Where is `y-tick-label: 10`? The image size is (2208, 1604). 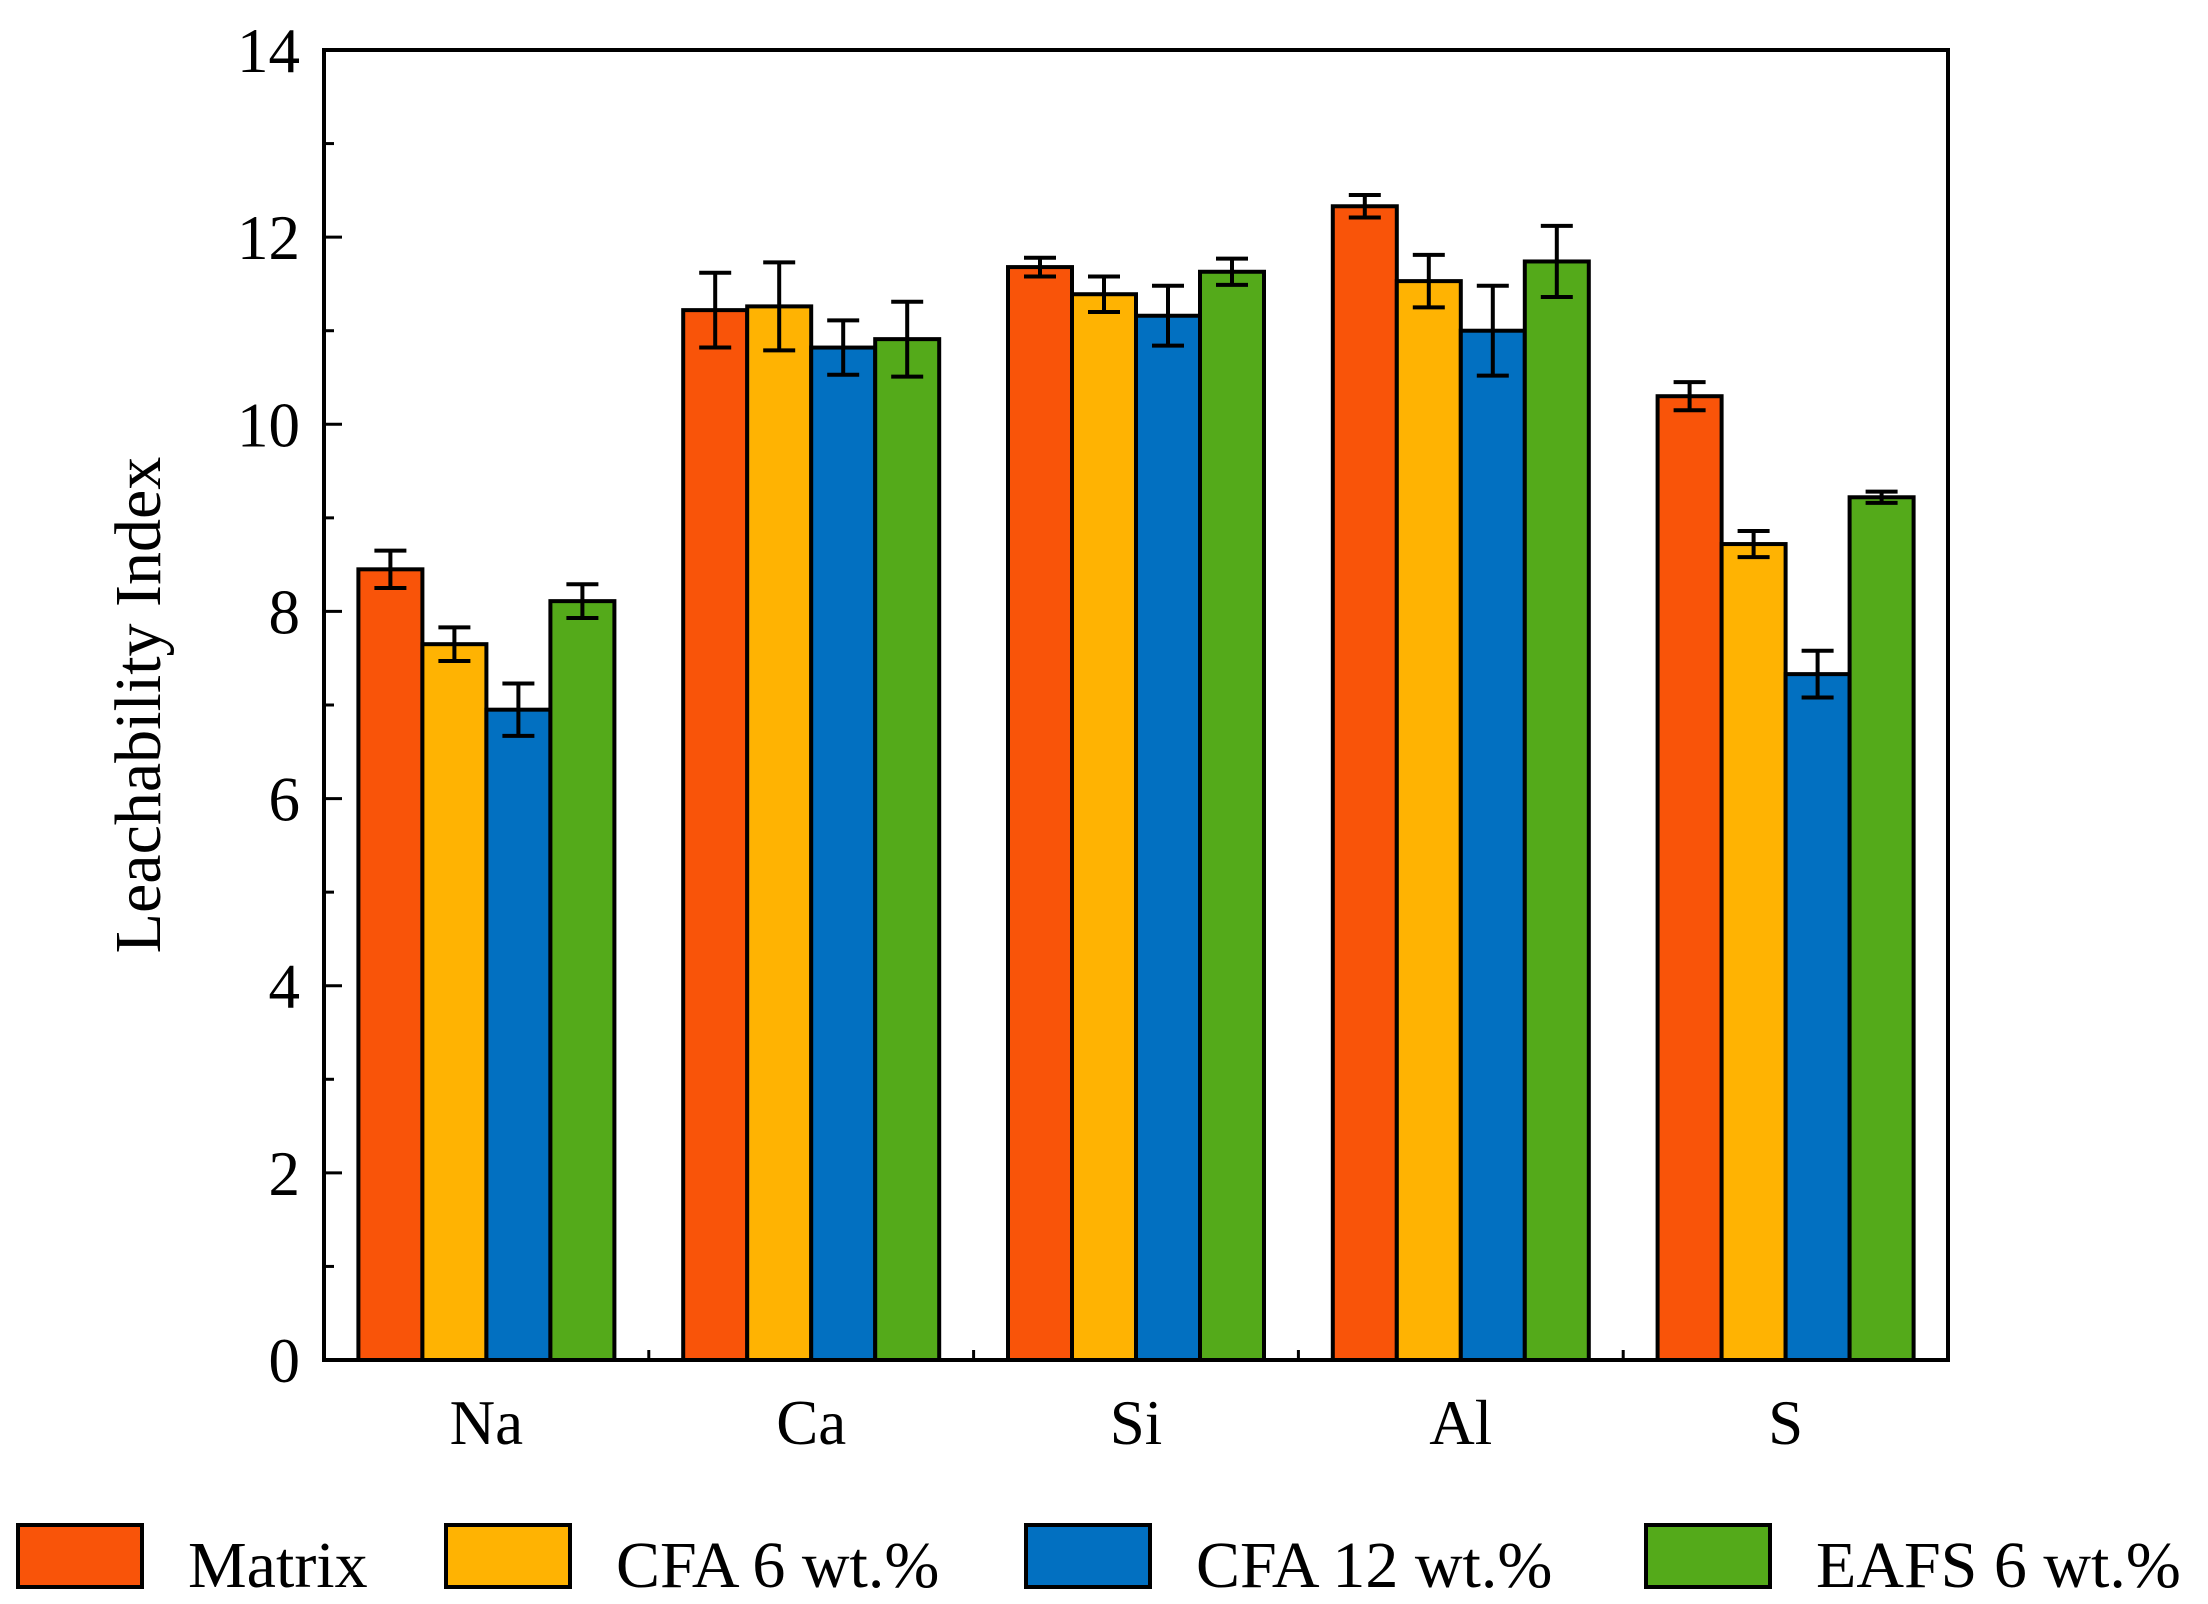
y-tick-label: 10 is located at coordinates (268, 425).